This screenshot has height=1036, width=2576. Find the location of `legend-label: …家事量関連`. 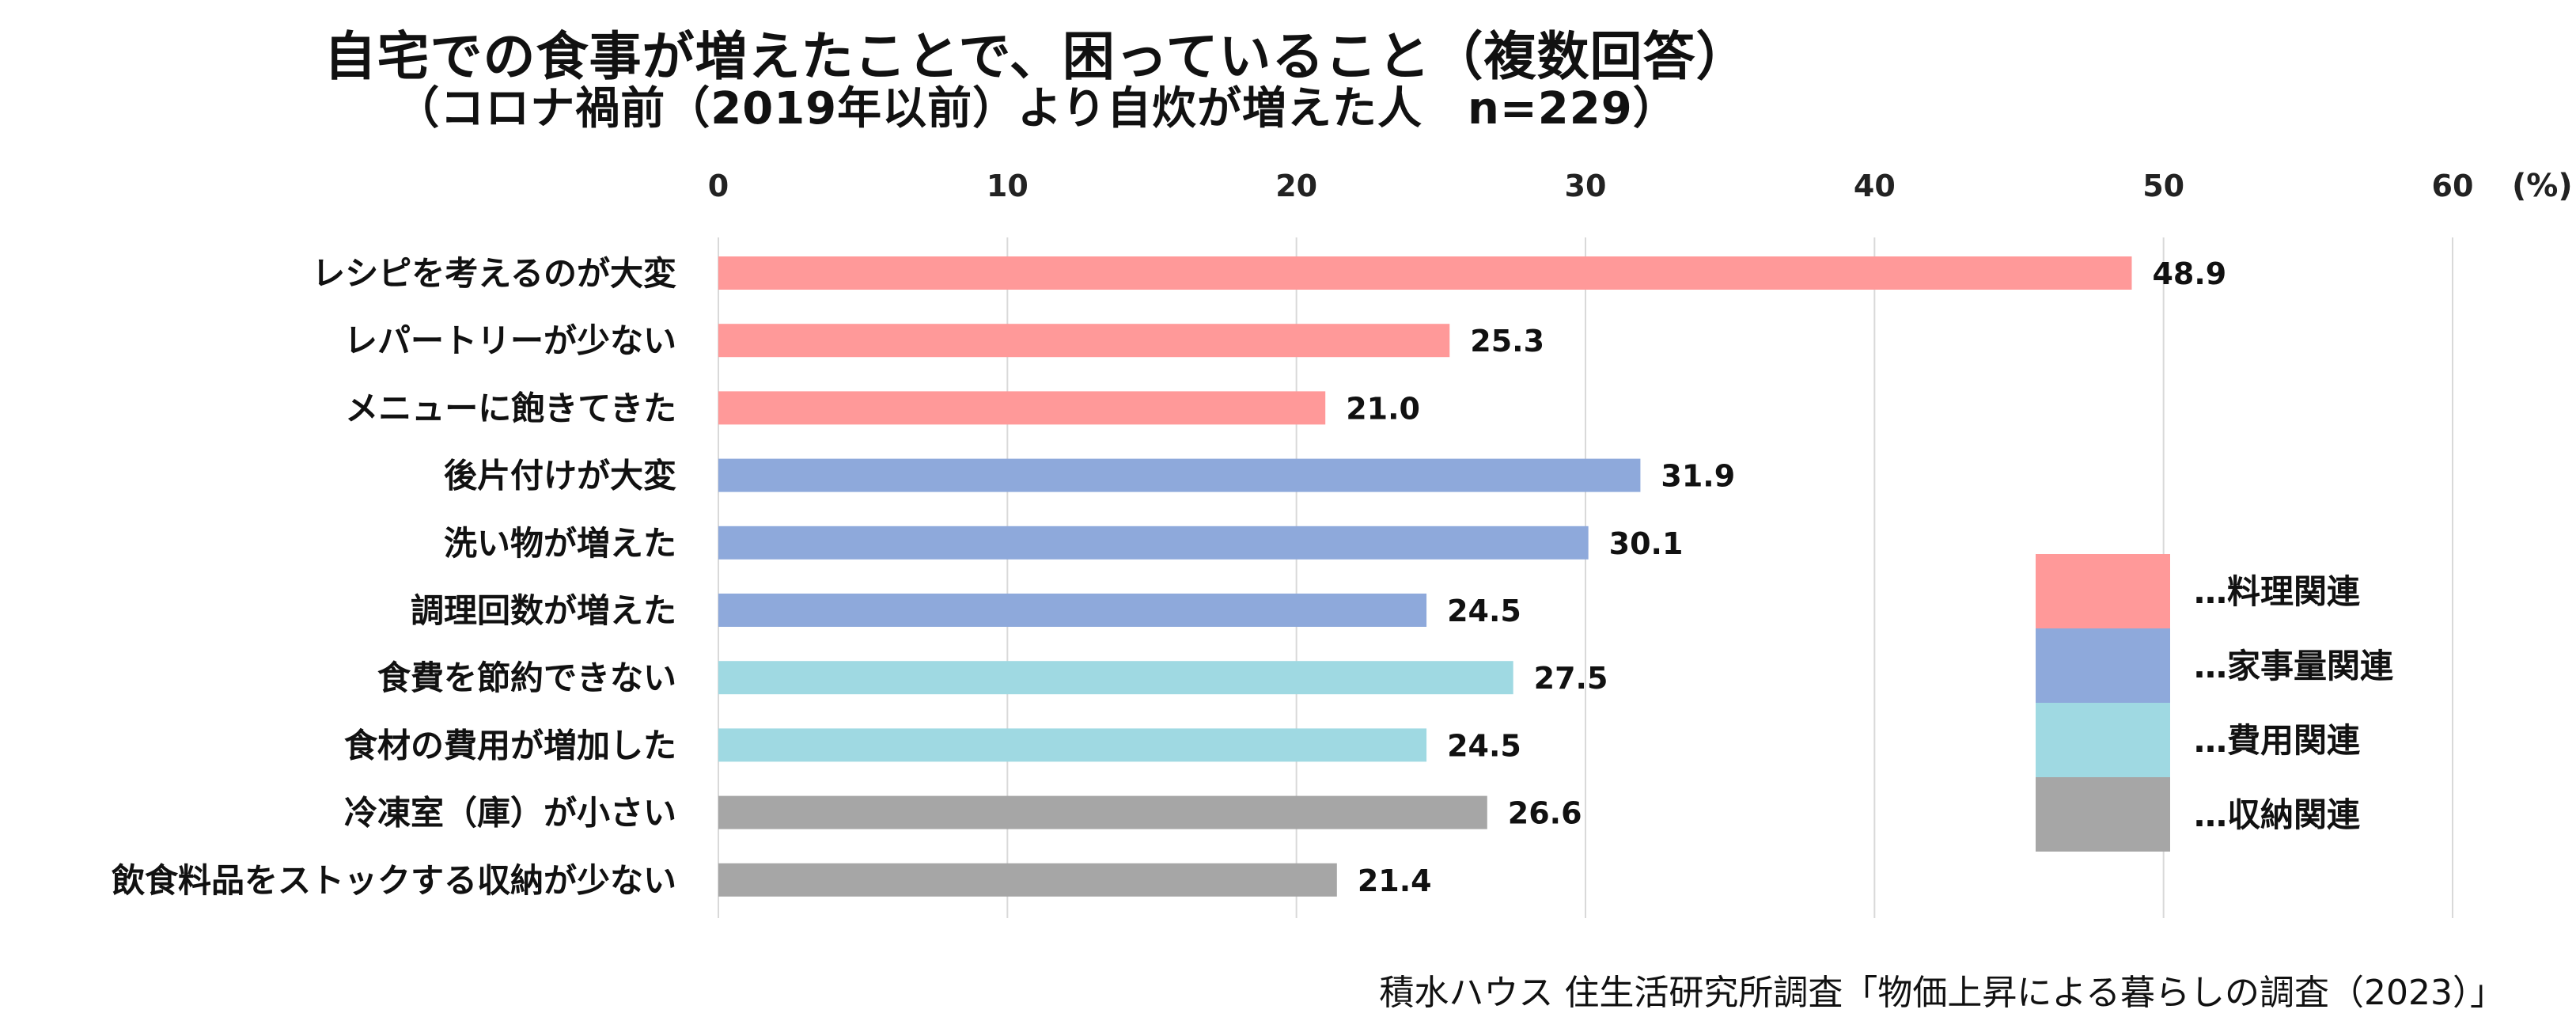

legend-label: …家事量関連 is located at coordinates (2294, 666).